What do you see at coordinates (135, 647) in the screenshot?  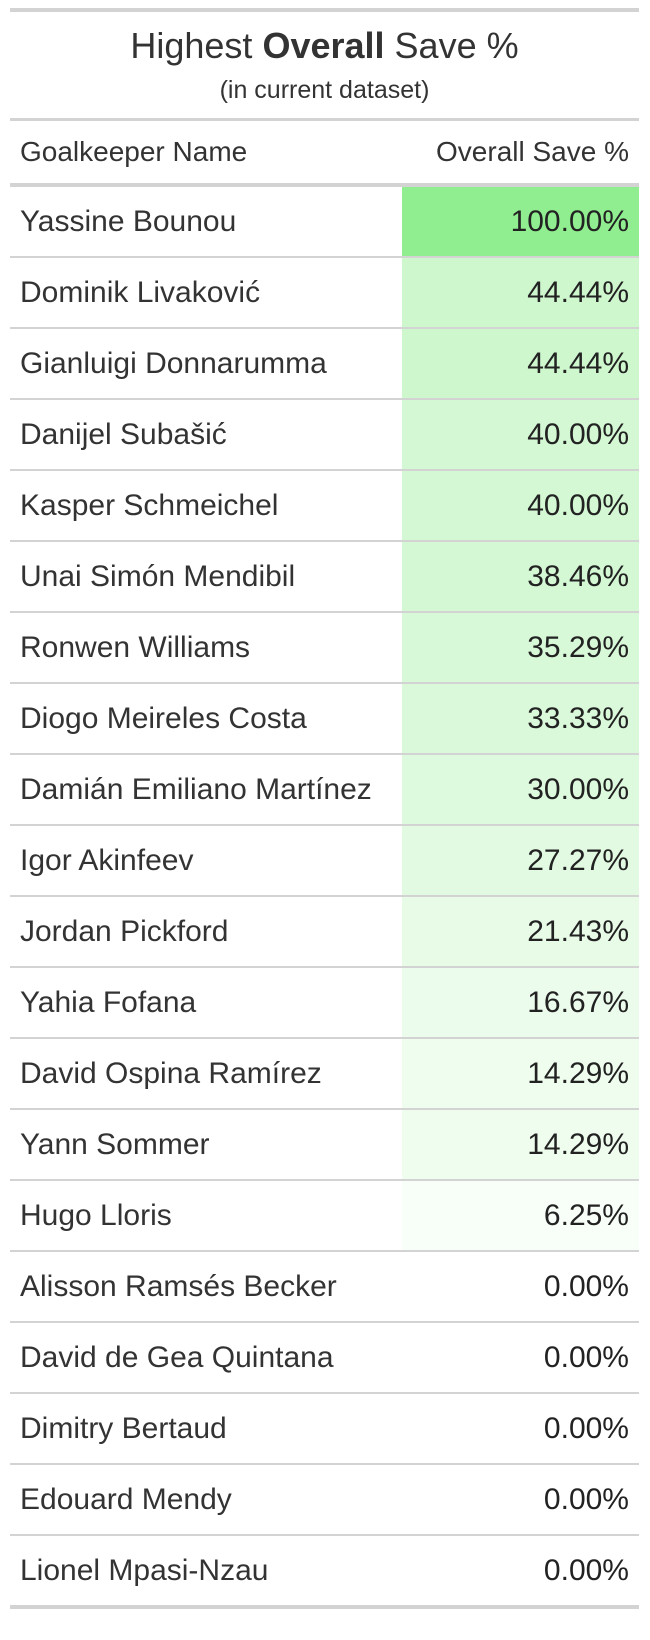 I see `goalkeeper-name-cell: Ronwen Williams` at bounding box center [135, 647].